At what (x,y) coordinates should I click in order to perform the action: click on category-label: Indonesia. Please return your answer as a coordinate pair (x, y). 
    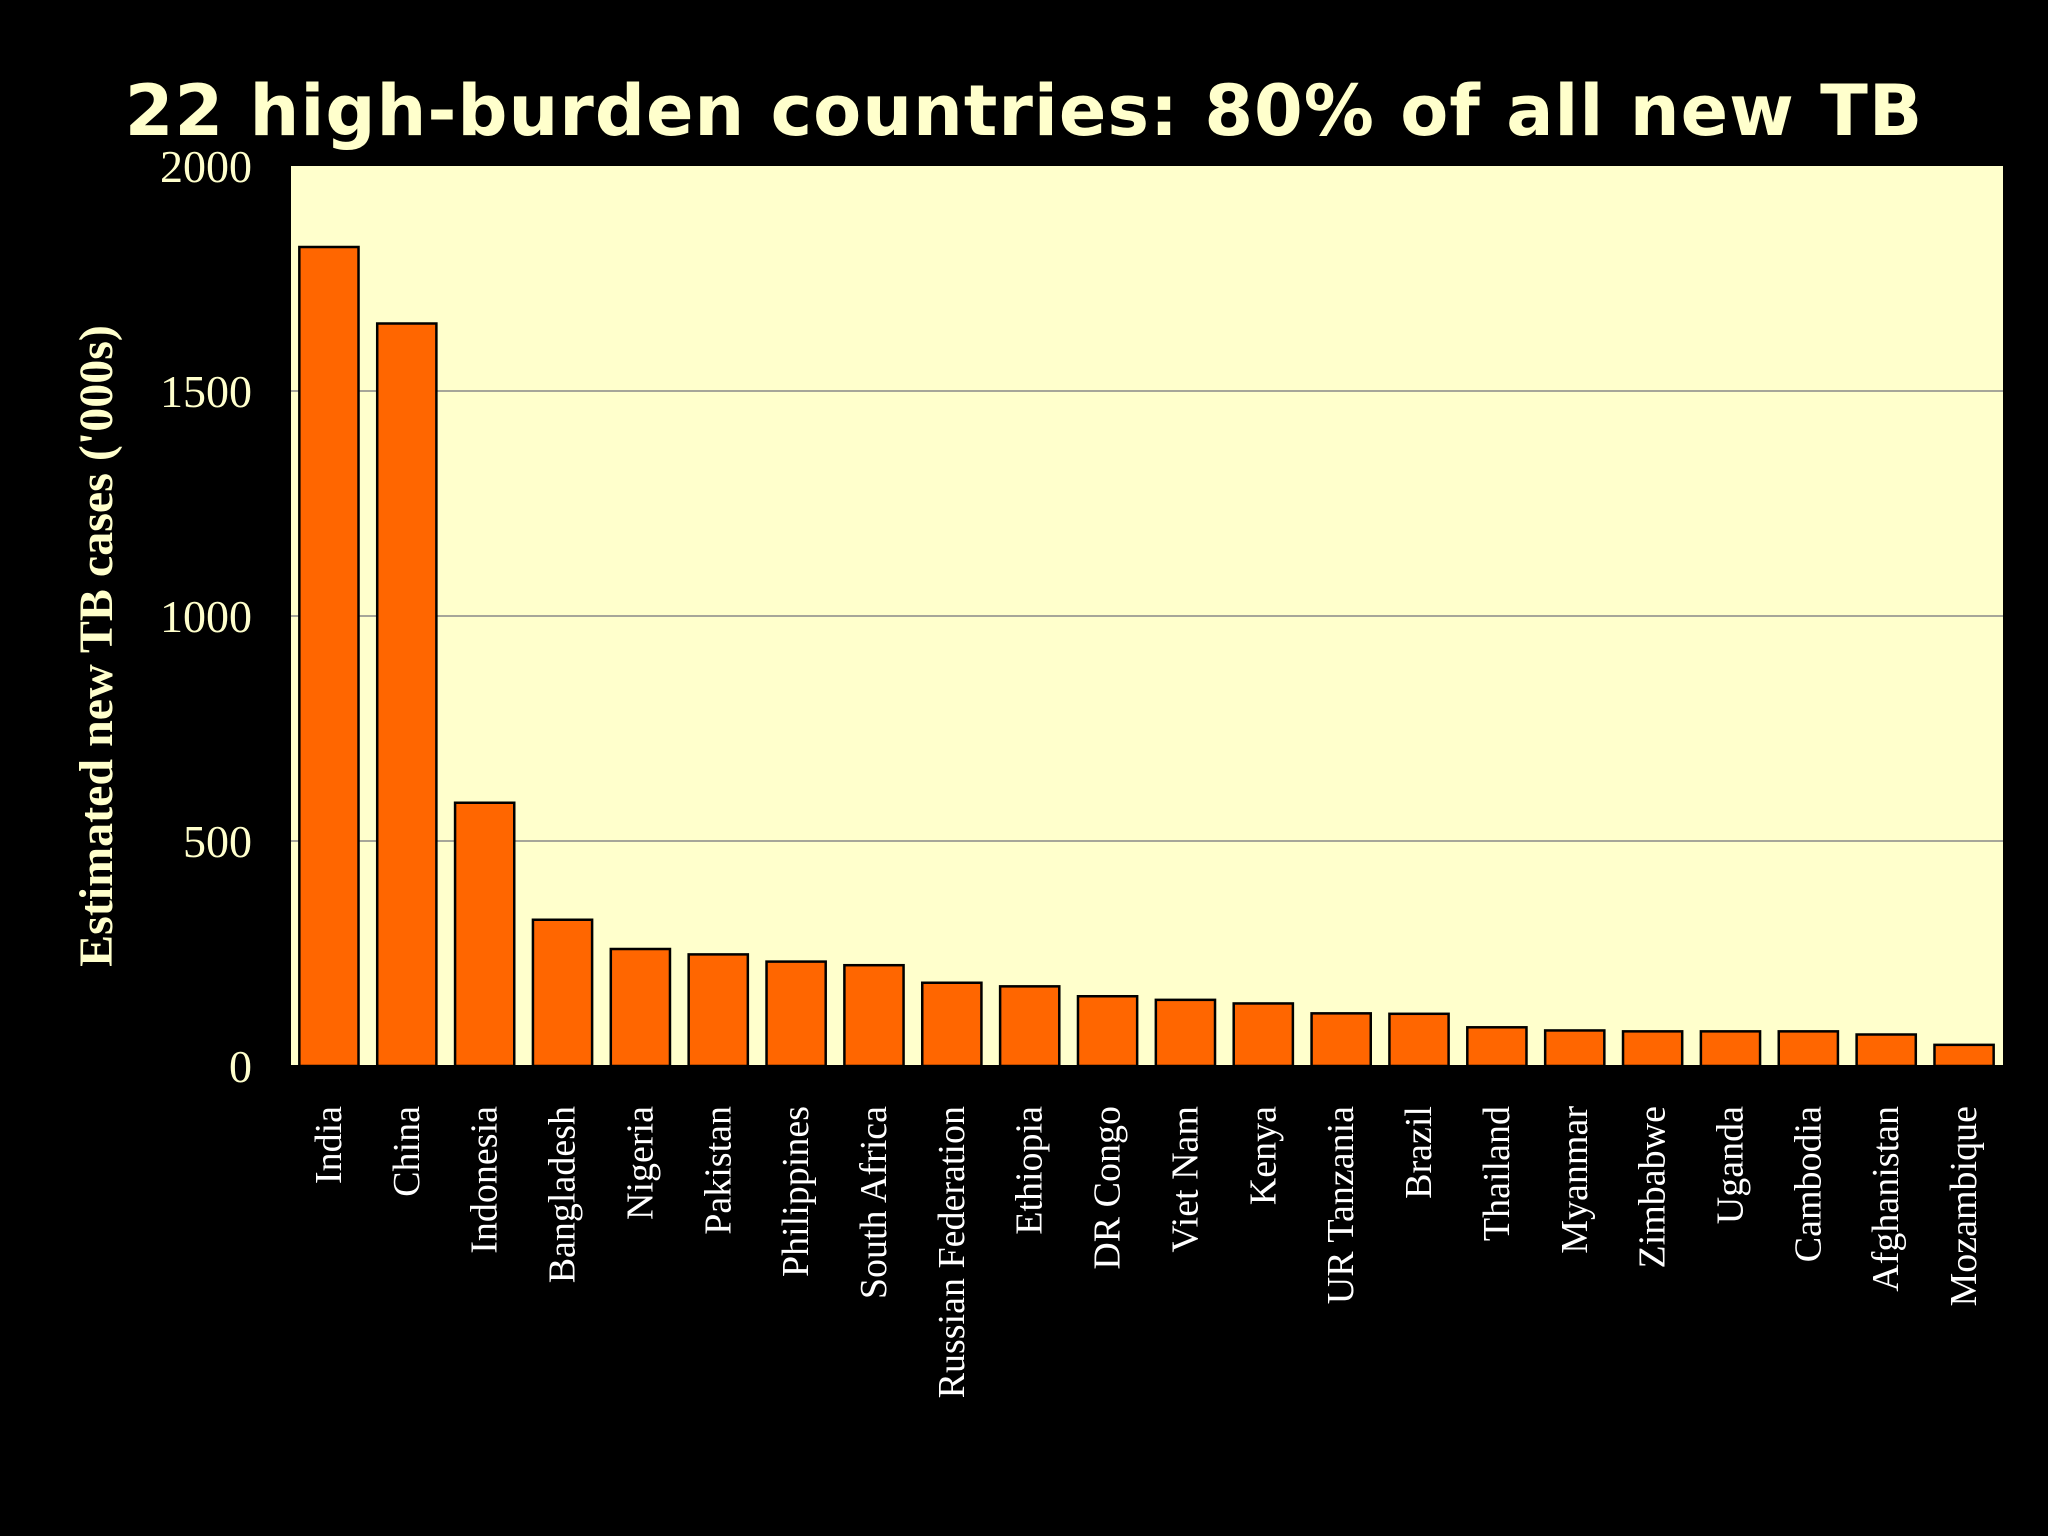
    Looking at the image, I should click on (485, 1180).